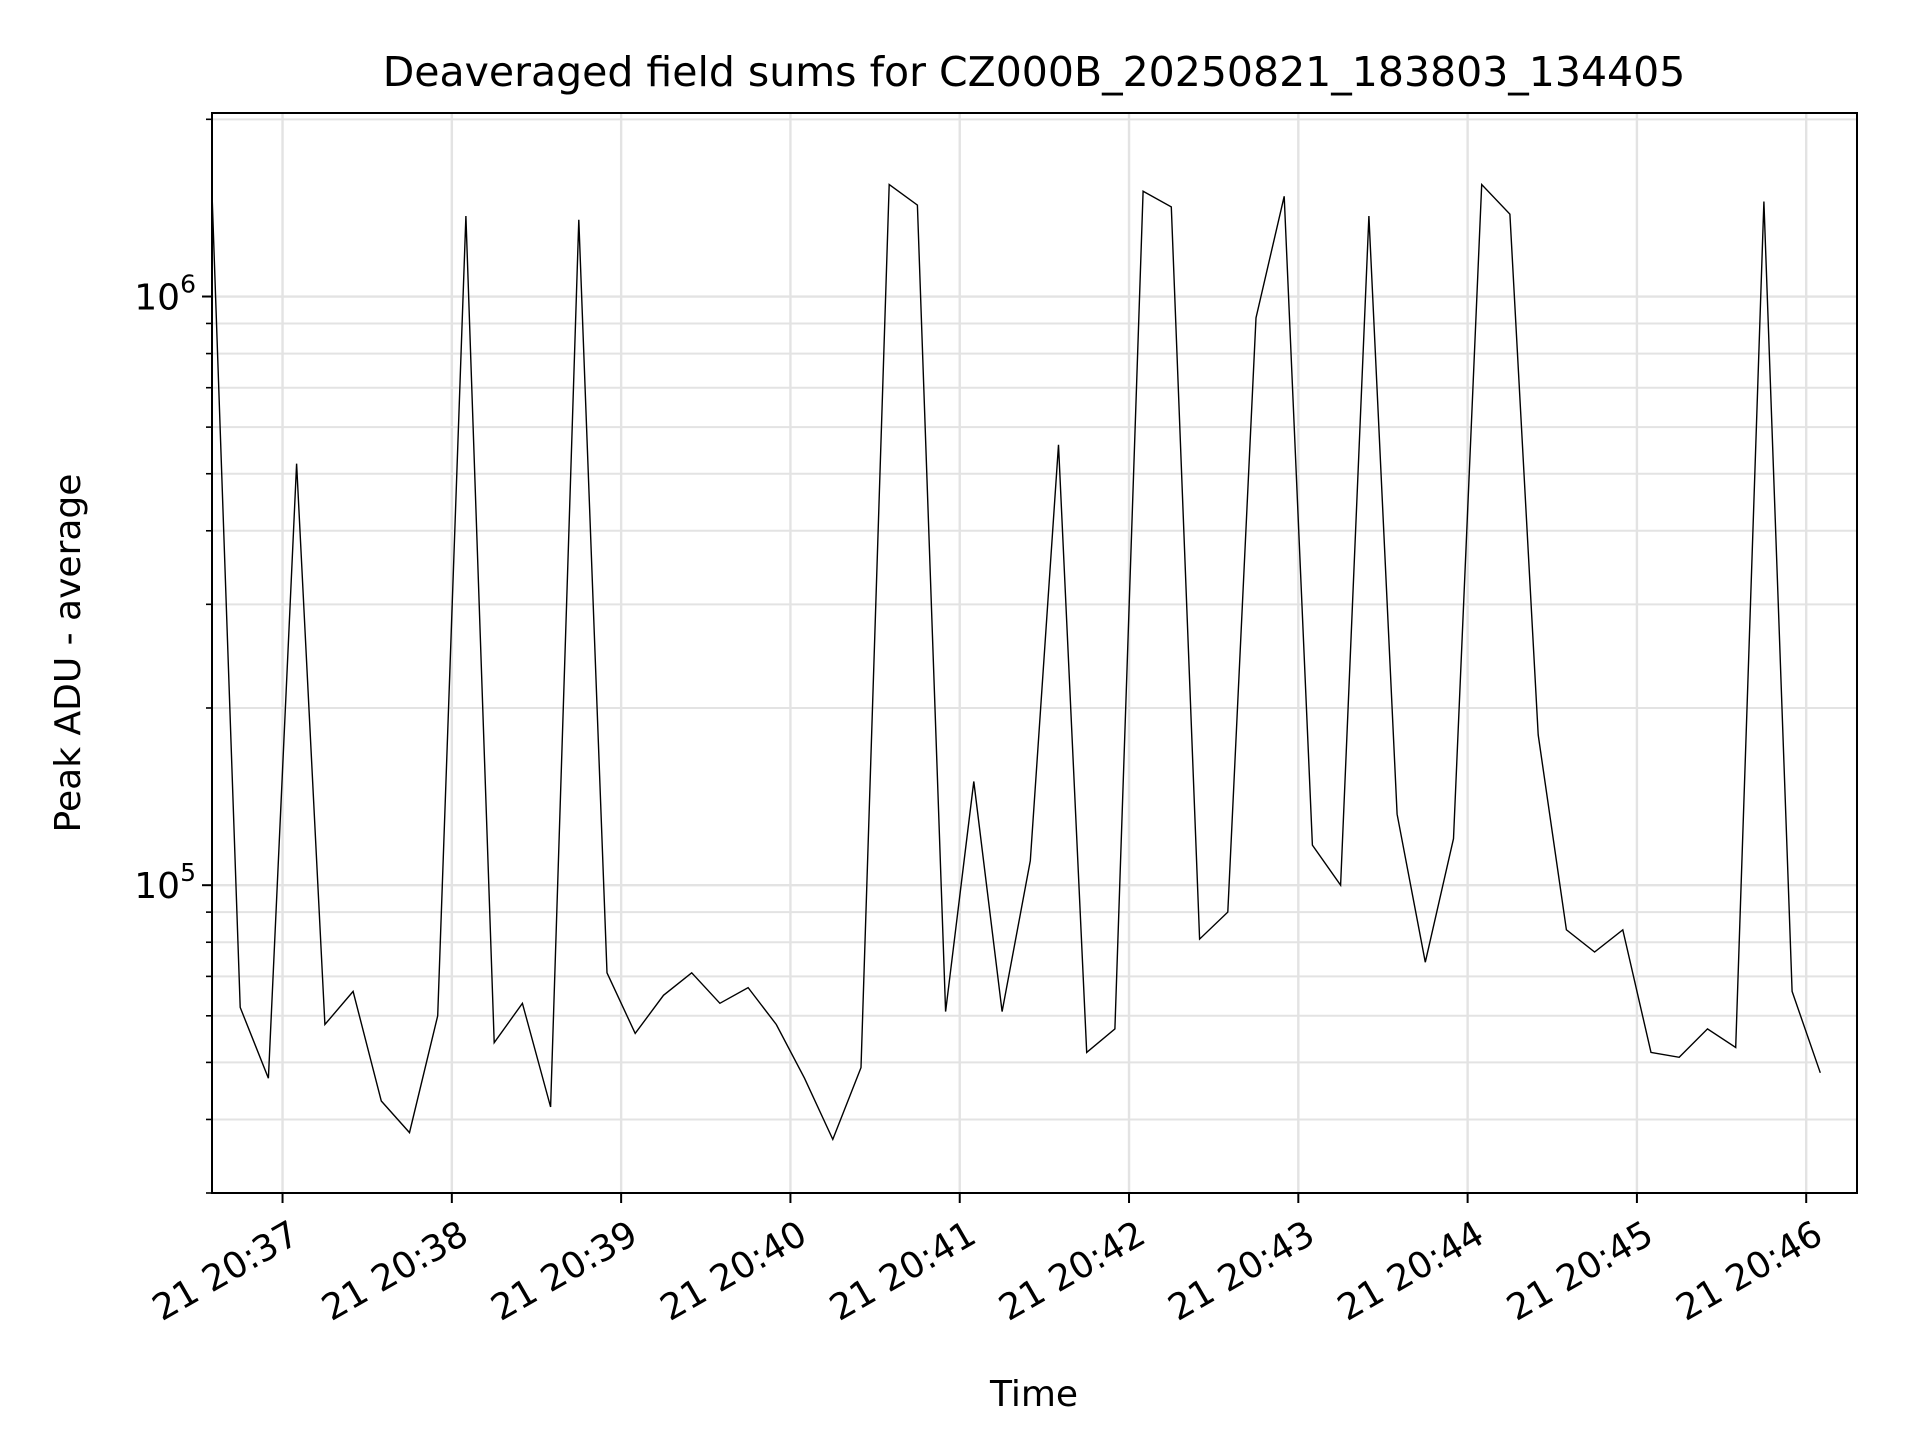 This screenshot has height=1444, width=1920. What do you see at coordinates (165, 882) in the screenshot?
I see `y-tick-label: 10⁵` at bounding box center [165, 882].